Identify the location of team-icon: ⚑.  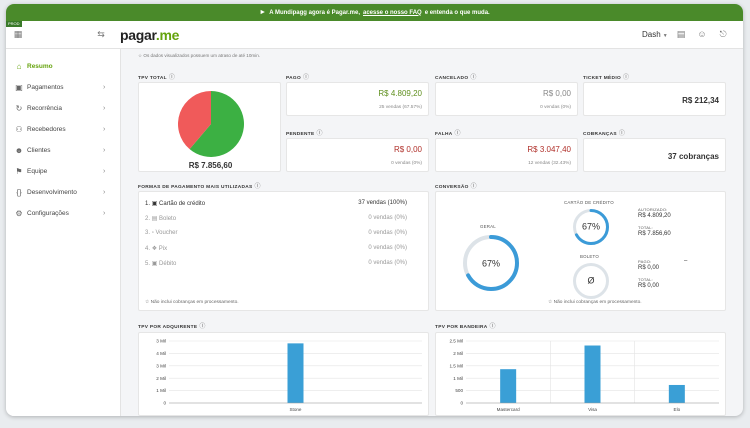
(19, 171).